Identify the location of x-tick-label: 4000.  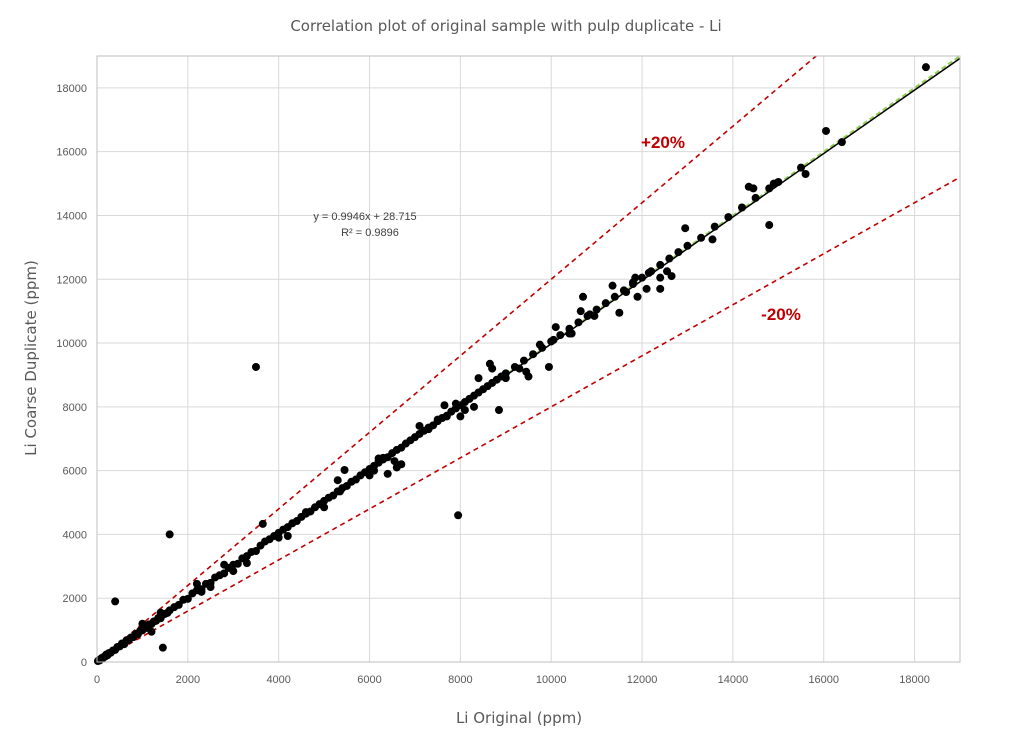
(278, 680).